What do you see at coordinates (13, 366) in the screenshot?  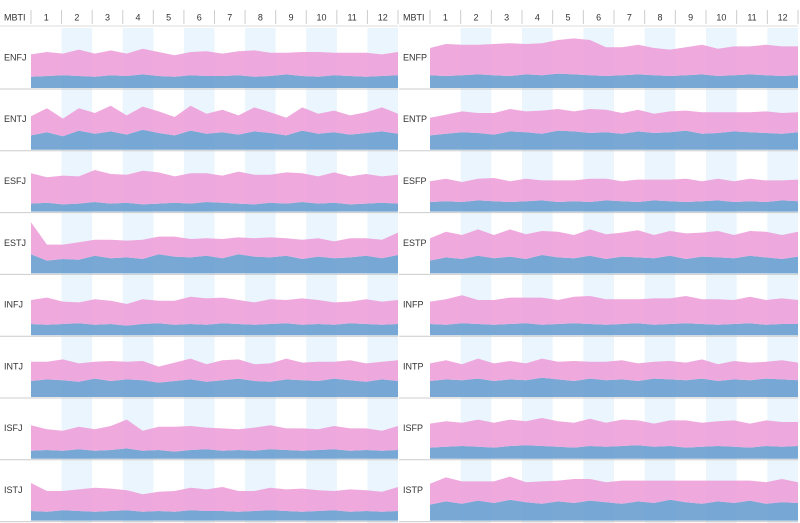 I see `panel-title: INTJ` at bounding box center [13, 366].